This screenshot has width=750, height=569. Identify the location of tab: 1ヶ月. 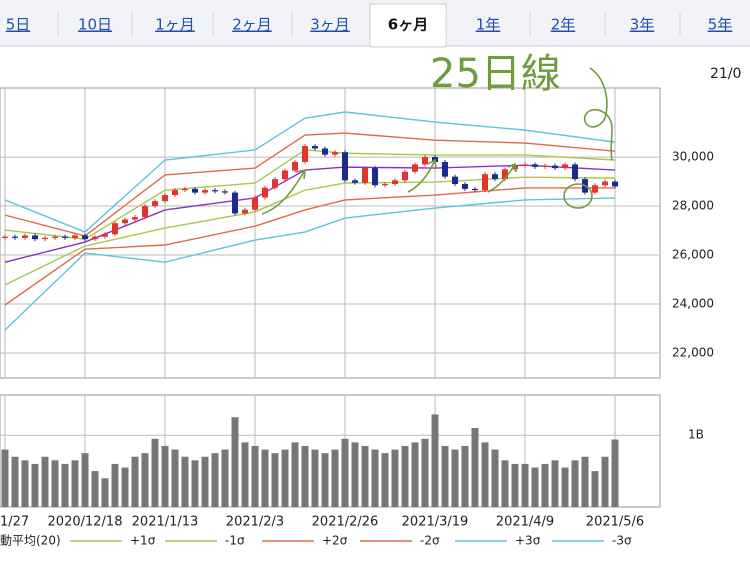
(175, 25).